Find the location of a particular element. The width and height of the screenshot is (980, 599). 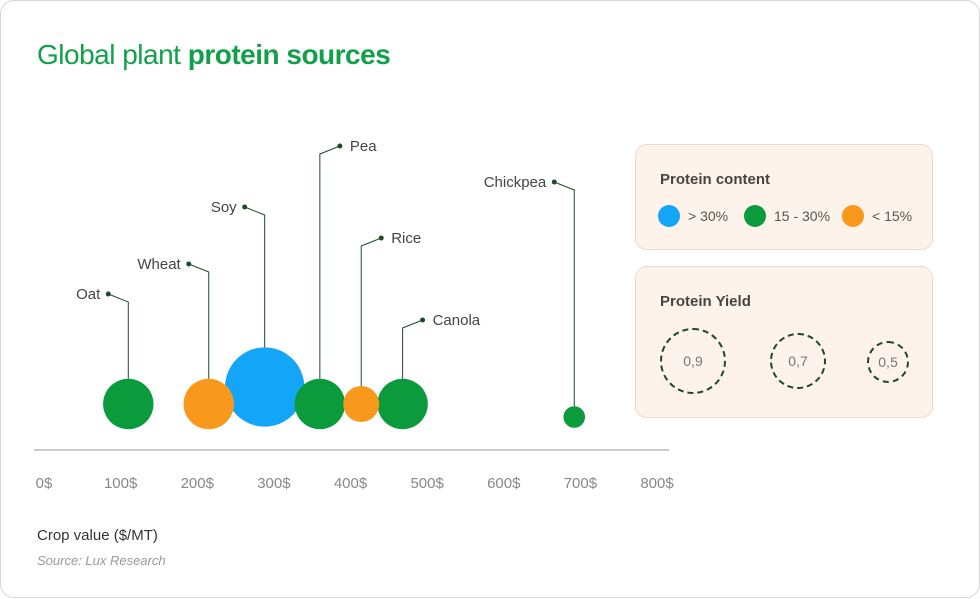

legend-item-mid: 15 - 30% is located at coordinates (787, 216).